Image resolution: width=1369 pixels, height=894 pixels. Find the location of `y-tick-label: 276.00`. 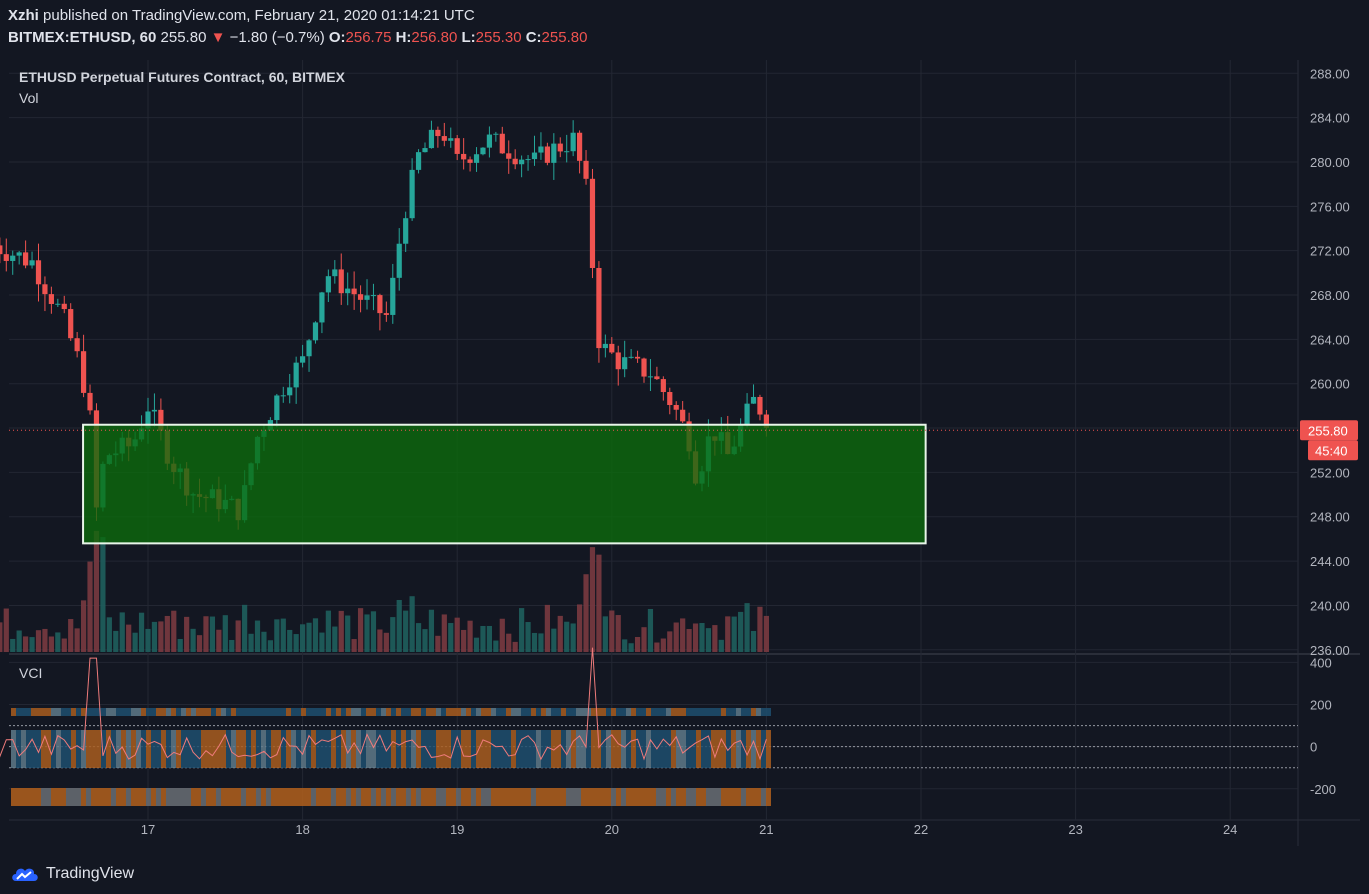

y-tick-label: 276.00 is located at coordinates (1330, 206).